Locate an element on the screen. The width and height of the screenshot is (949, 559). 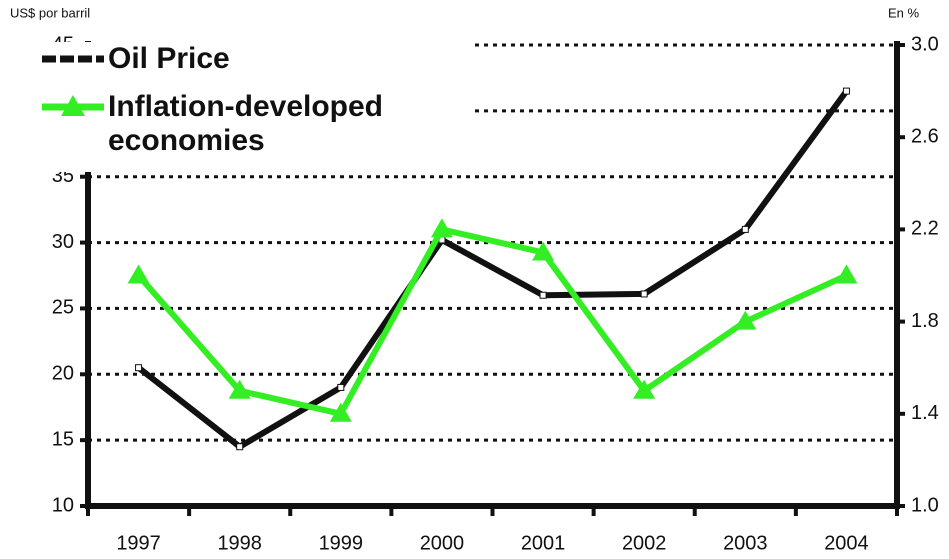
legend-label: Inflation-developed economies is located at coordinates (246, 123).